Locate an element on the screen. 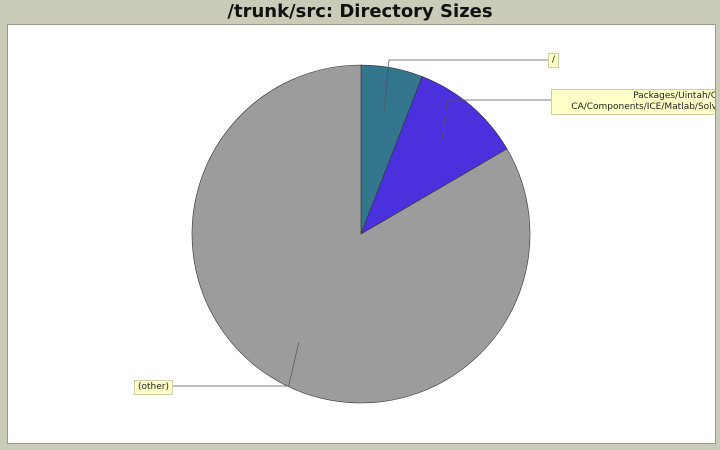 The height and width of the screenshot is (450, 720). slice-label-root: / is located at coordinates (554, 60).